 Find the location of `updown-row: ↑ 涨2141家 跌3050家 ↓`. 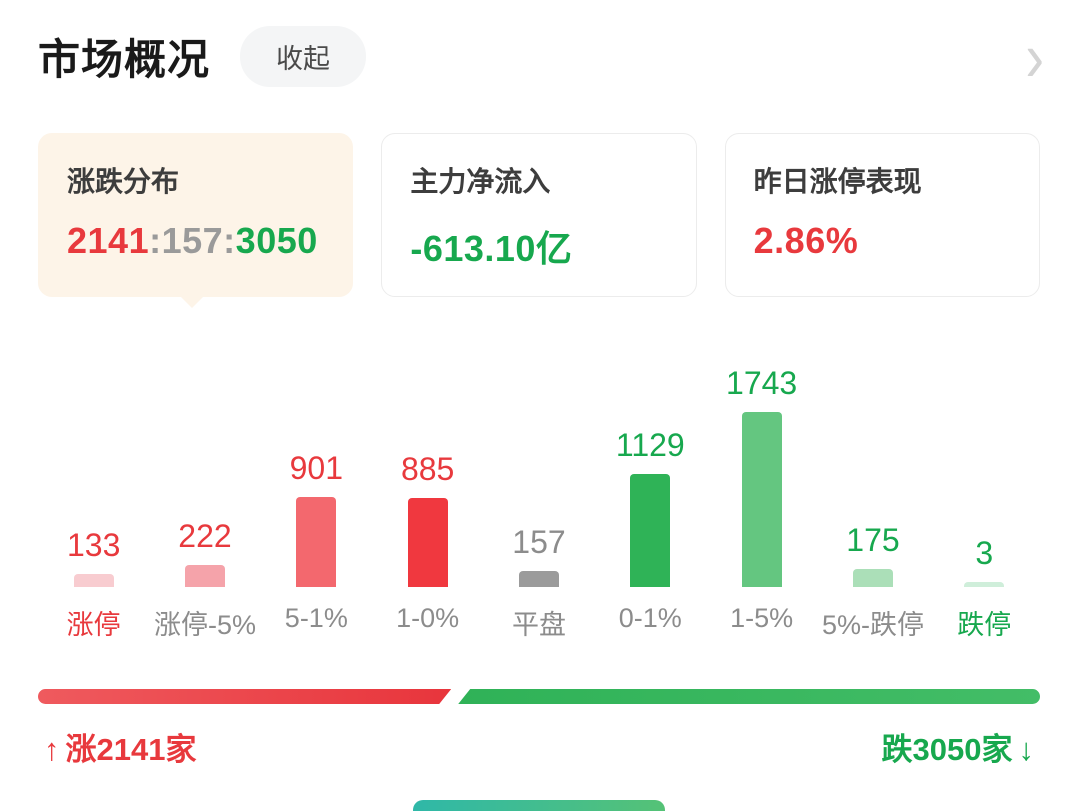

updown-row: ↑ 涨2141家 跌3050家 ↓ is located at coordinates (539, 746).